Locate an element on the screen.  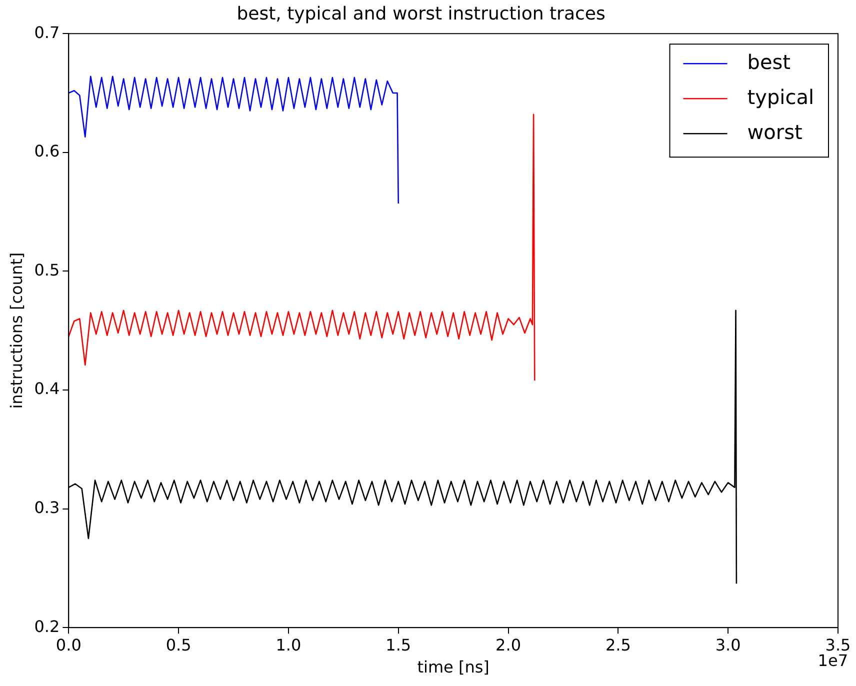
x-axis-title: time [ns] is located at coordinates (453, 667).